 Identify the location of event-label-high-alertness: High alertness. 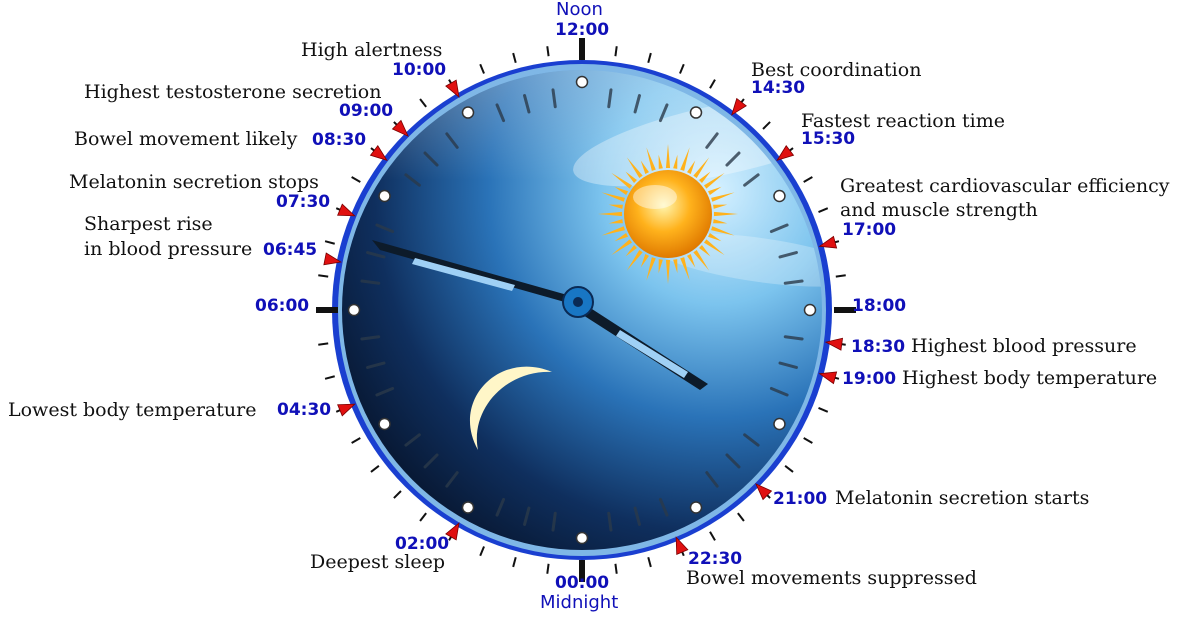
(372, 50).